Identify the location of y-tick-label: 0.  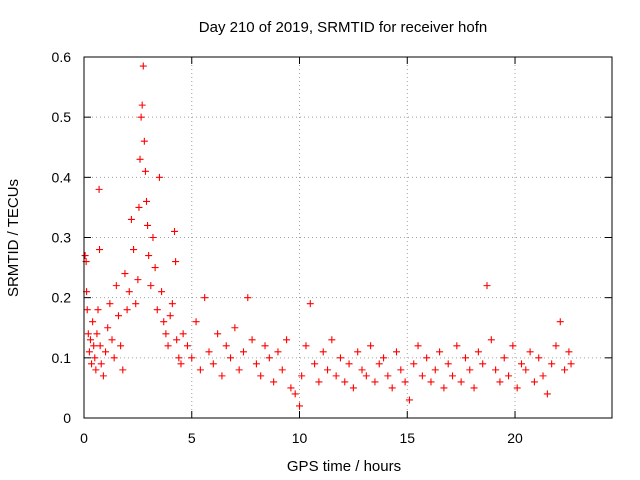
(67, 418).